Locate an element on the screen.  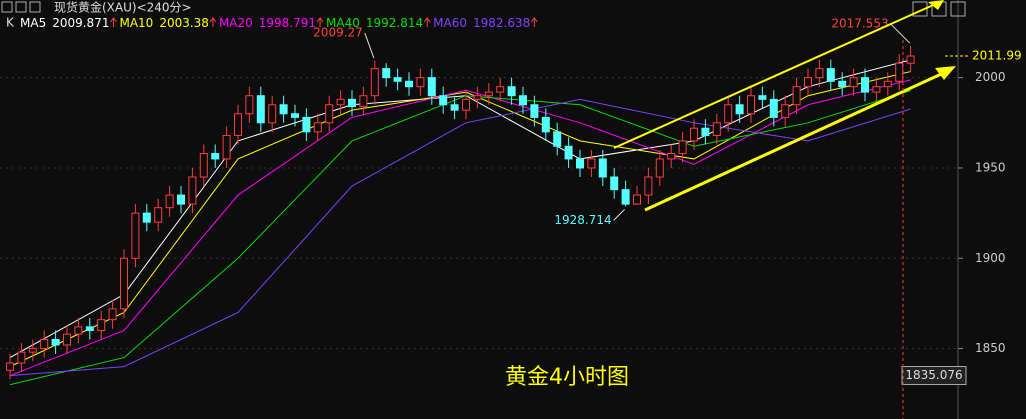
legend-entry: MA10 2003.38 is located at coordinates (163, 23).